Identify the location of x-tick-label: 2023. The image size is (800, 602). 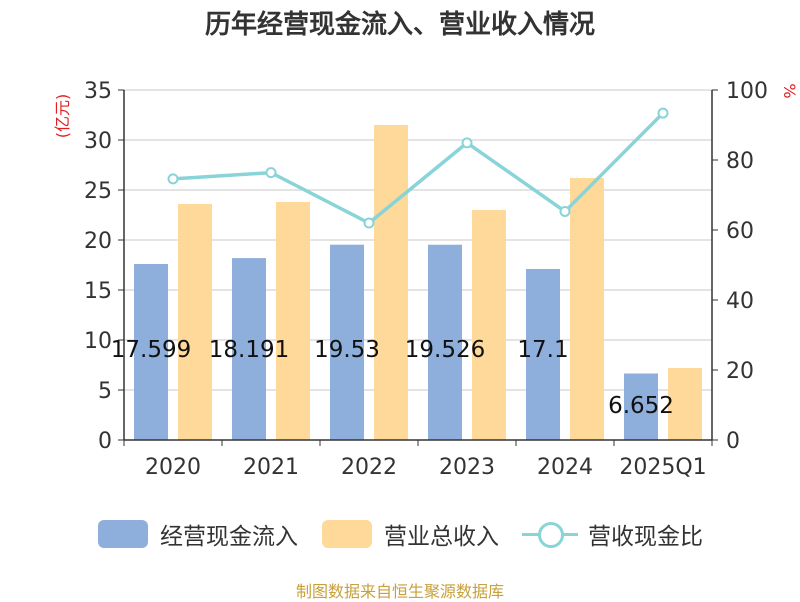
(467, 467).